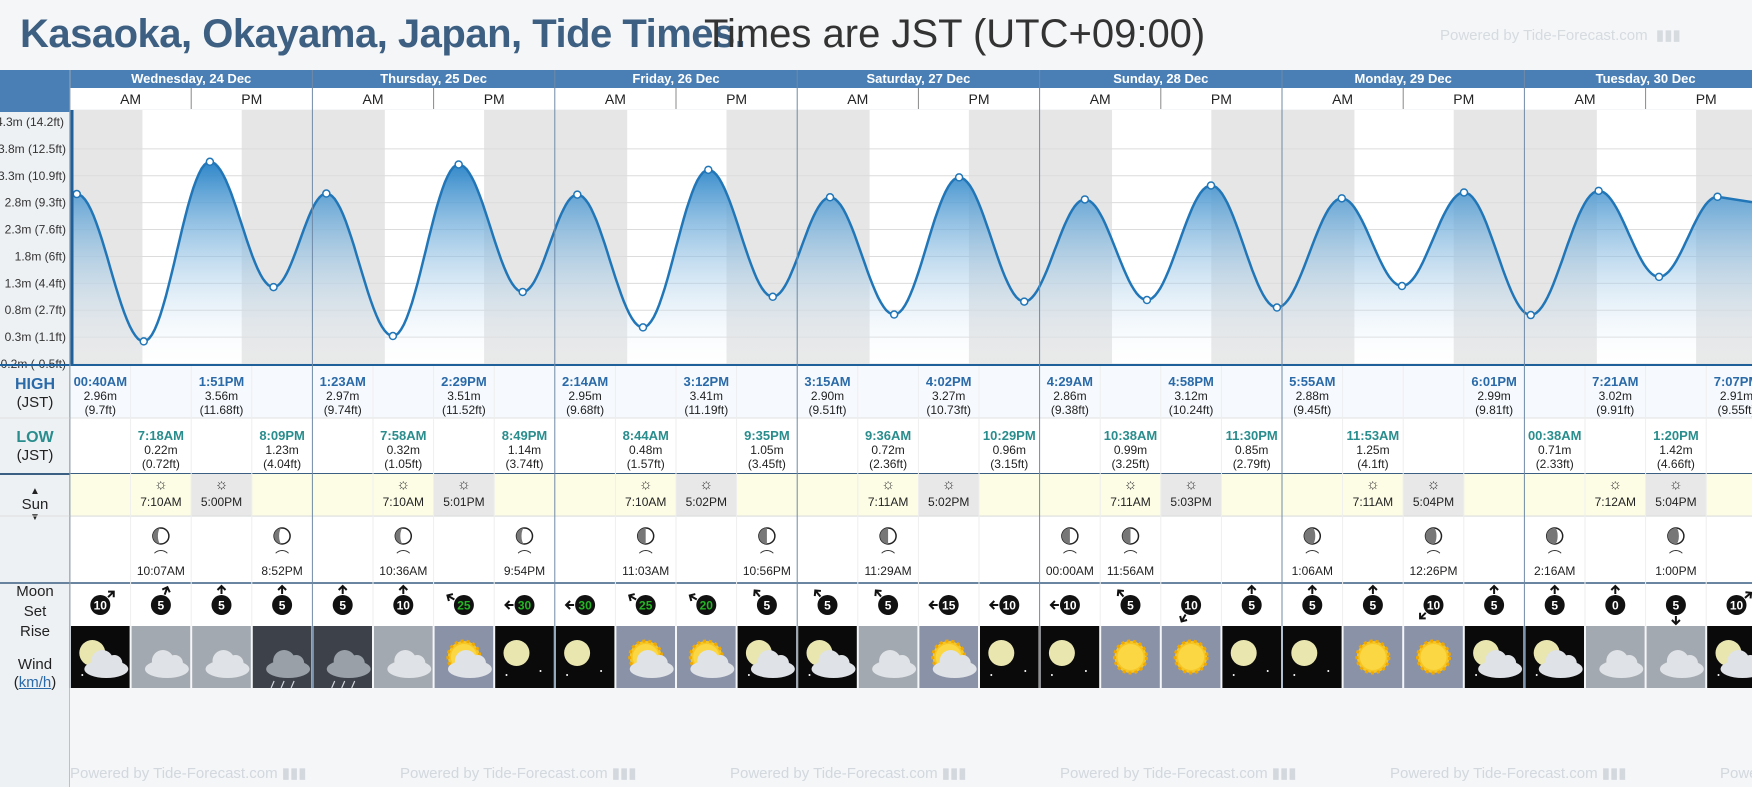 The width and height of the screenshot is (1752, 787). Describe the element at coordinates (1615, 381) in the screenshot. I see `tide-time: 7:21AM` at that location.